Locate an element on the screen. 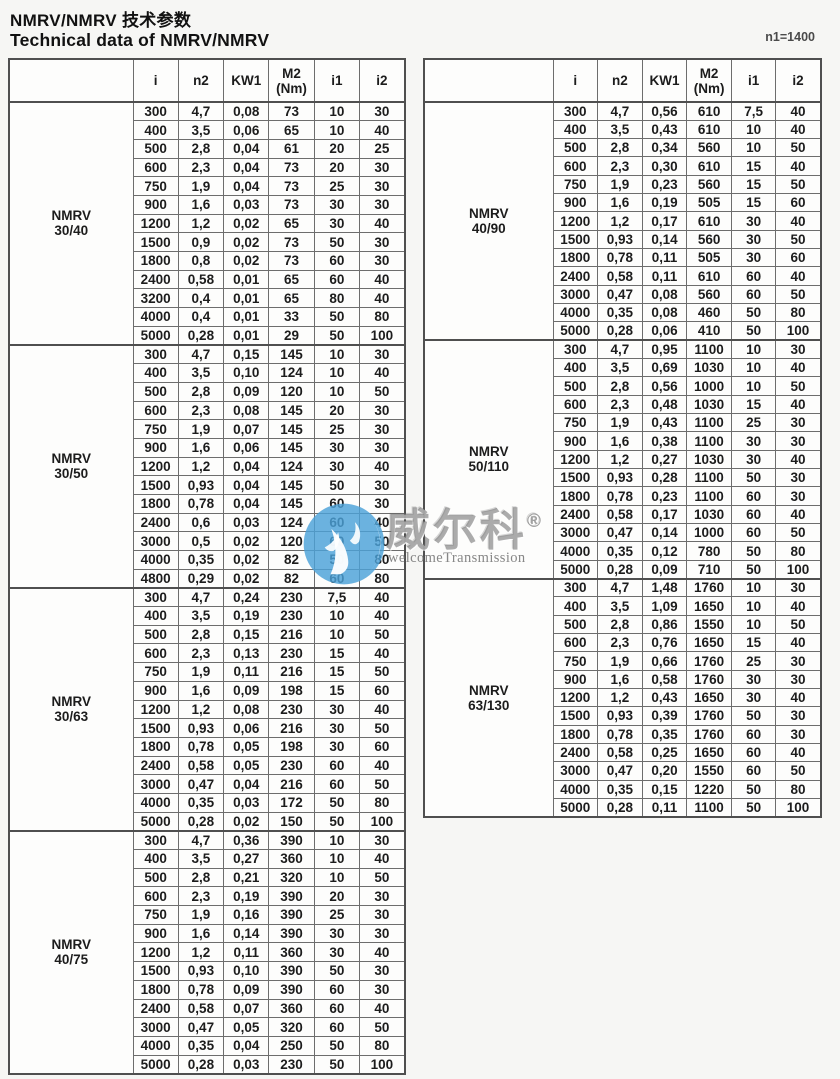 This screenshot has width=840, height=1079. column-header-i2: i2 is located at coordinates (382, 80).